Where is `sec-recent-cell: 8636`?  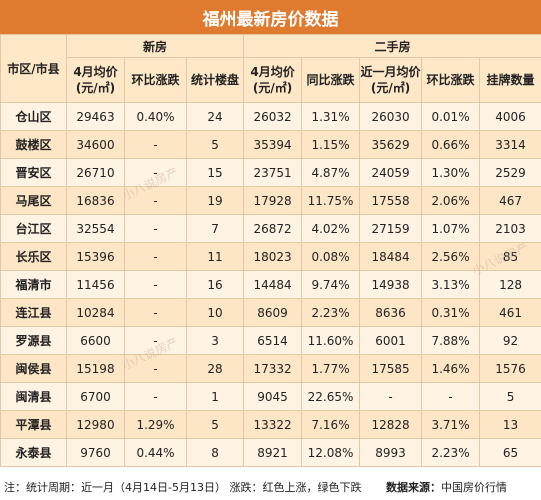 sec-recent-cell: 8636 is located at coordinates (391, 312).